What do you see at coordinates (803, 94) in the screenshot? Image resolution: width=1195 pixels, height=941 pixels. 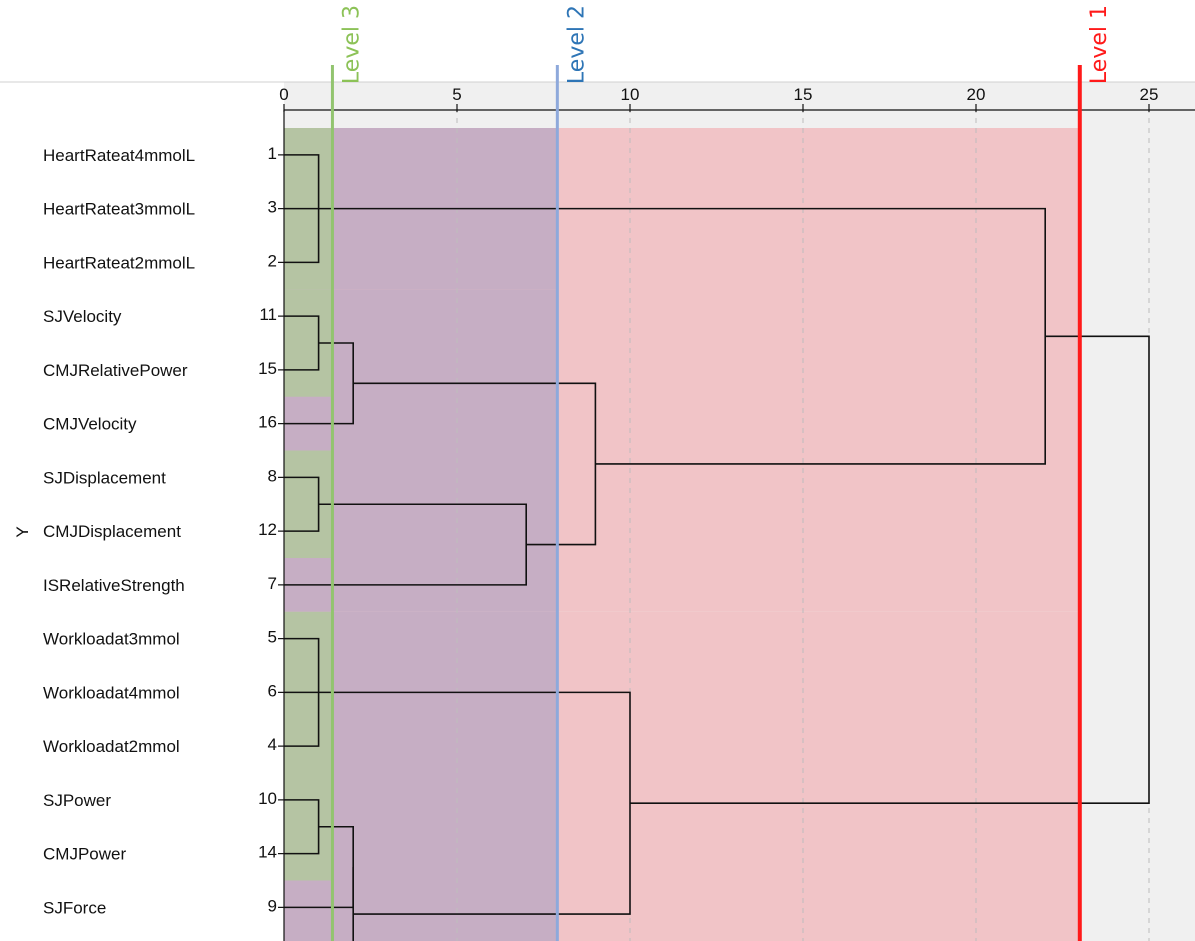 I see `x-tick-label: 15` at bounding box center [803, 94].